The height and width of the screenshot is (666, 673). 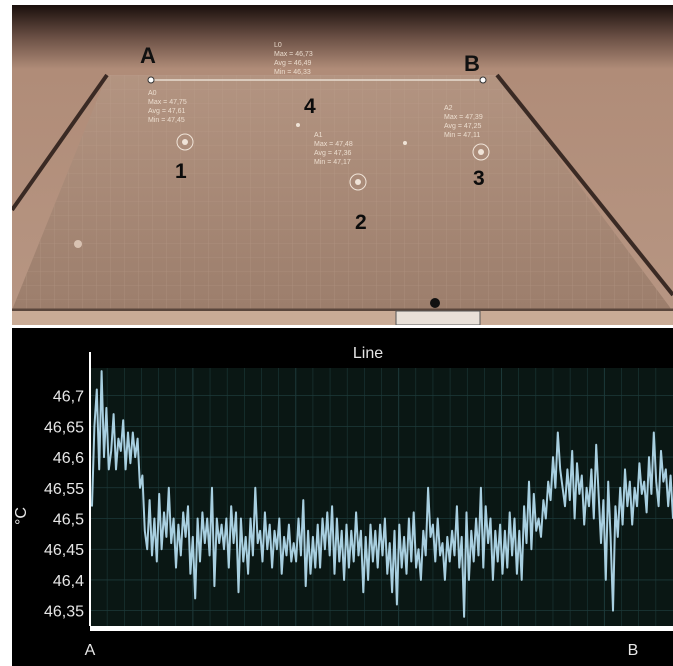 What do you see at coordinates (448, 108) in the screenshot?
I see `stat-label: A2` at bounding box center [448, 108].